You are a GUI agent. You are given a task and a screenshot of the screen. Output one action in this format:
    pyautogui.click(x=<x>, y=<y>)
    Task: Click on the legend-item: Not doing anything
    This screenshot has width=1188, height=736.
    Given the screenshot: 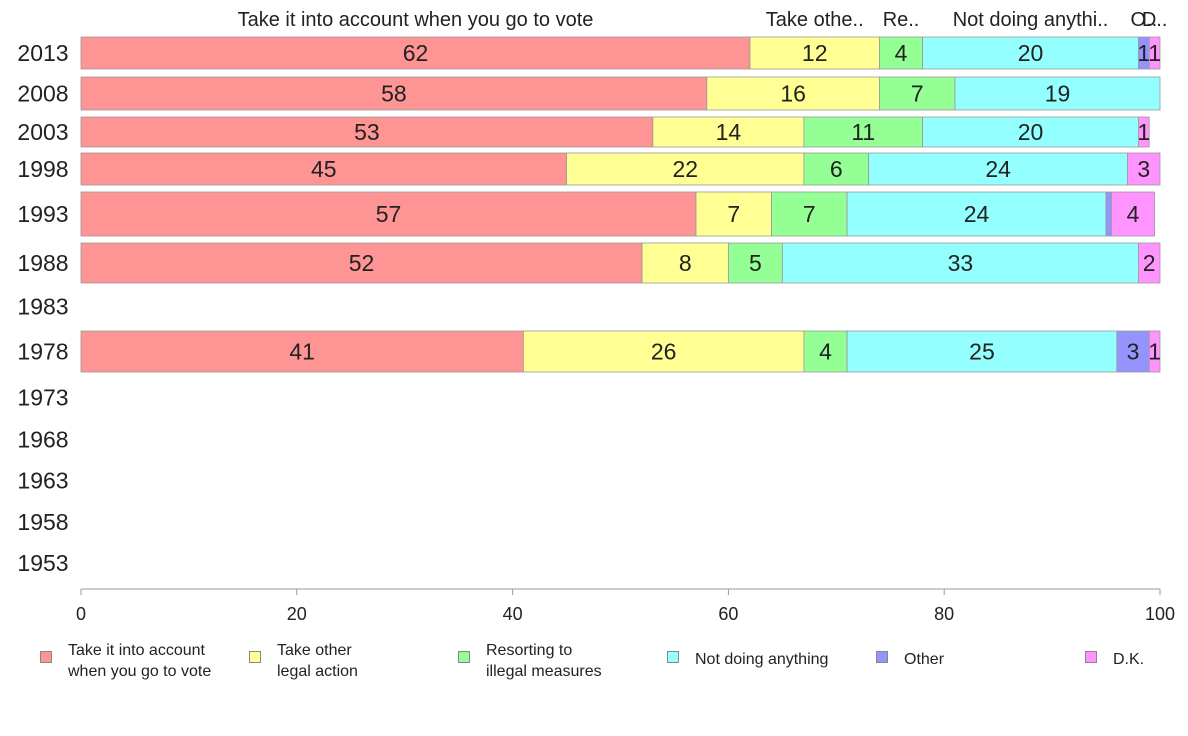 What is the action you would take?
    pyautogui.click(x=747, y=655)
    